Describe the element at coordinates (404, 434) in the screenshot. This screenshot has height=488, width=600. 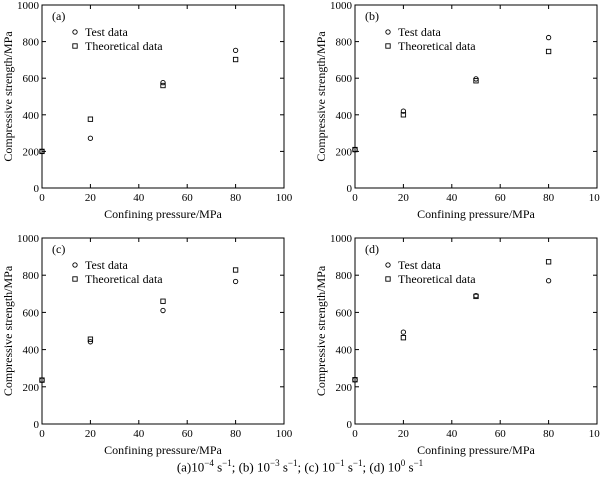
I see `x-tick-label-d-20: 20` at that location.